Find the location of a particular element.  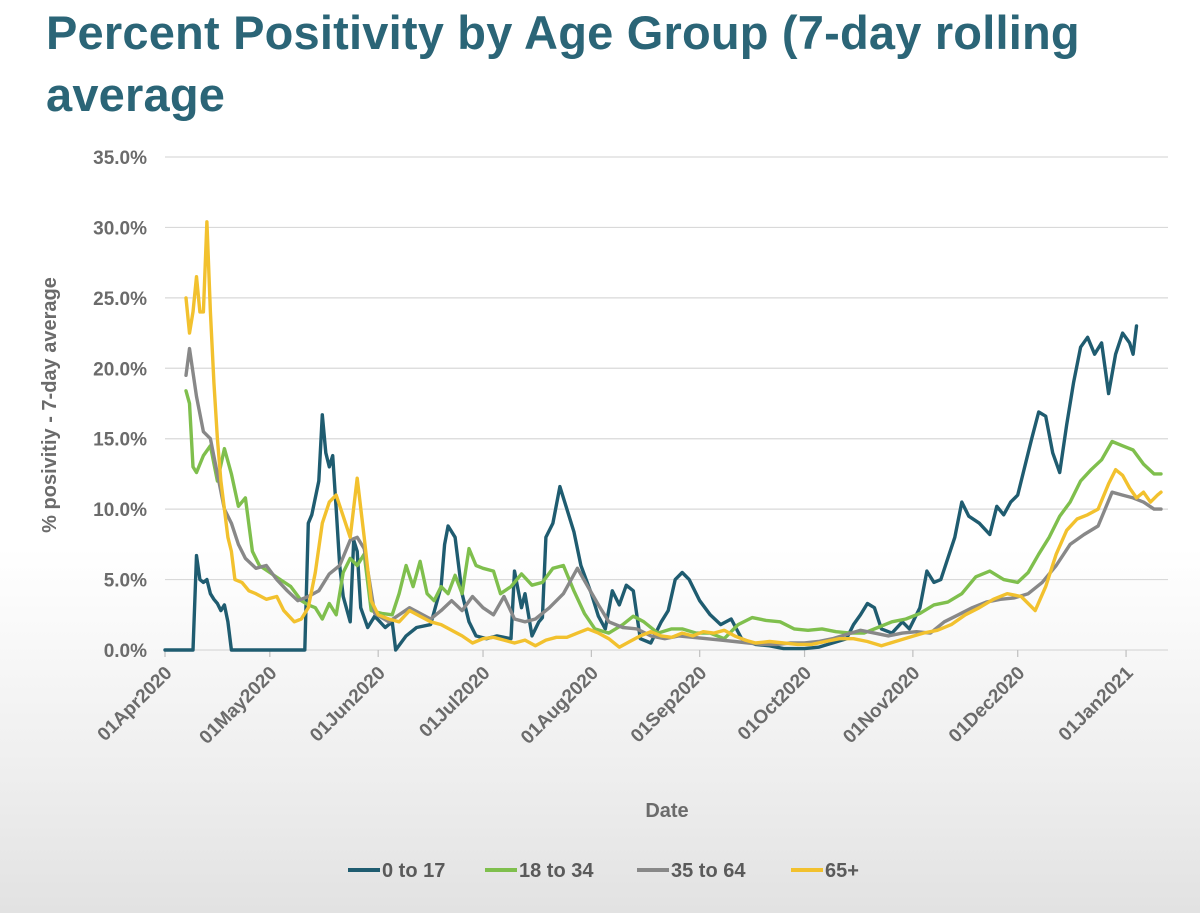

y-tick-label: 15.0% is located at coordinates (120, 440).